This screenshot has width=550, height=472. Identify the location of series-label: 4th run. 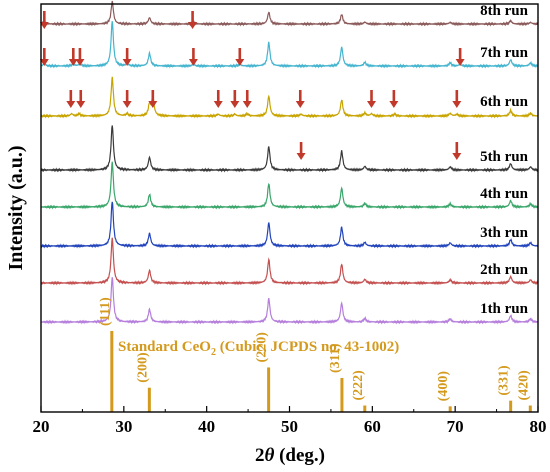
(504, 194).